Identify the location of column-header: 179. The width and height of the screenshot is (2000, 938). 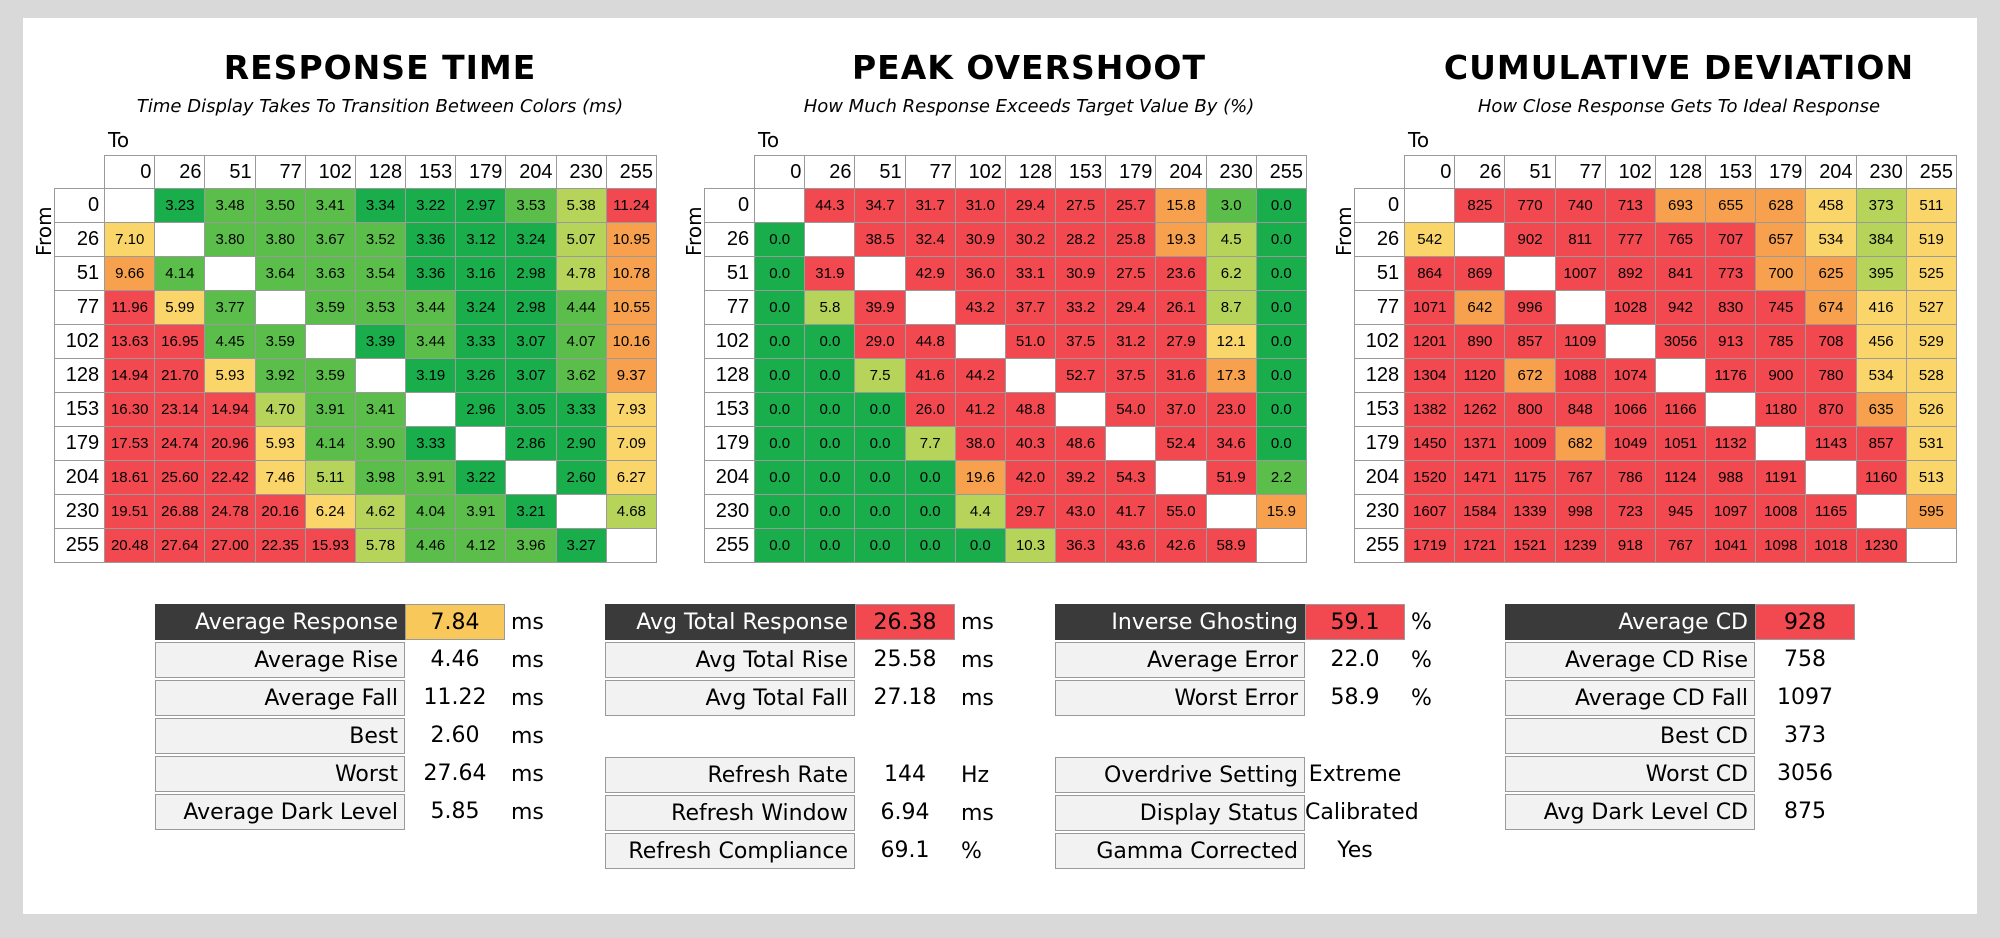
(1131, 172).